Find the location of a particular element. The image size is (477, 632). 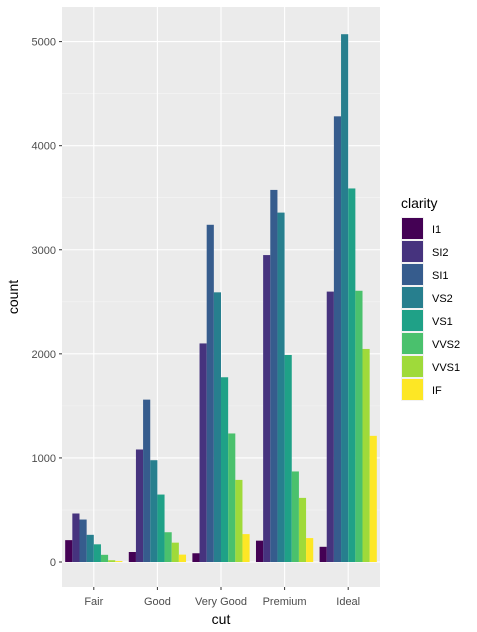

y-axis-title: count is located at coordinates (13, 297).